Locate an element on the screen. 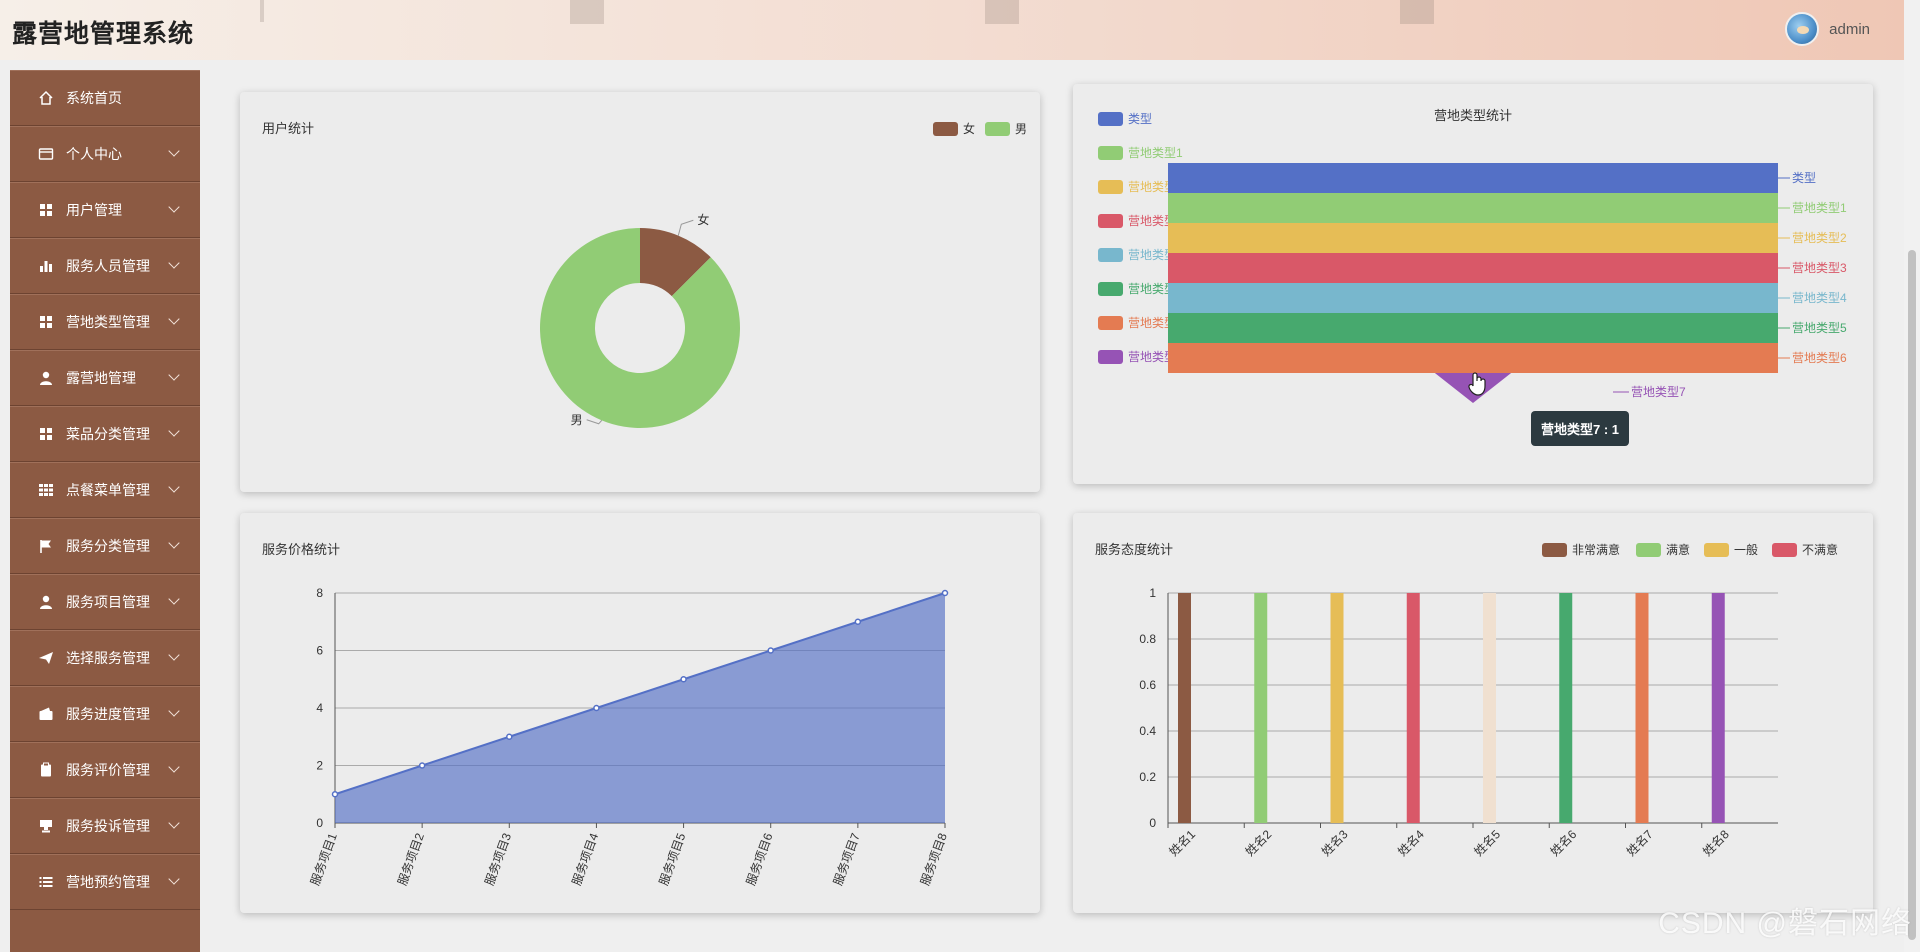 This screenshot has width=1920, height=952. sidebar-item-camp-booking: 营地预约管理 is located at coordinates (105, 882).